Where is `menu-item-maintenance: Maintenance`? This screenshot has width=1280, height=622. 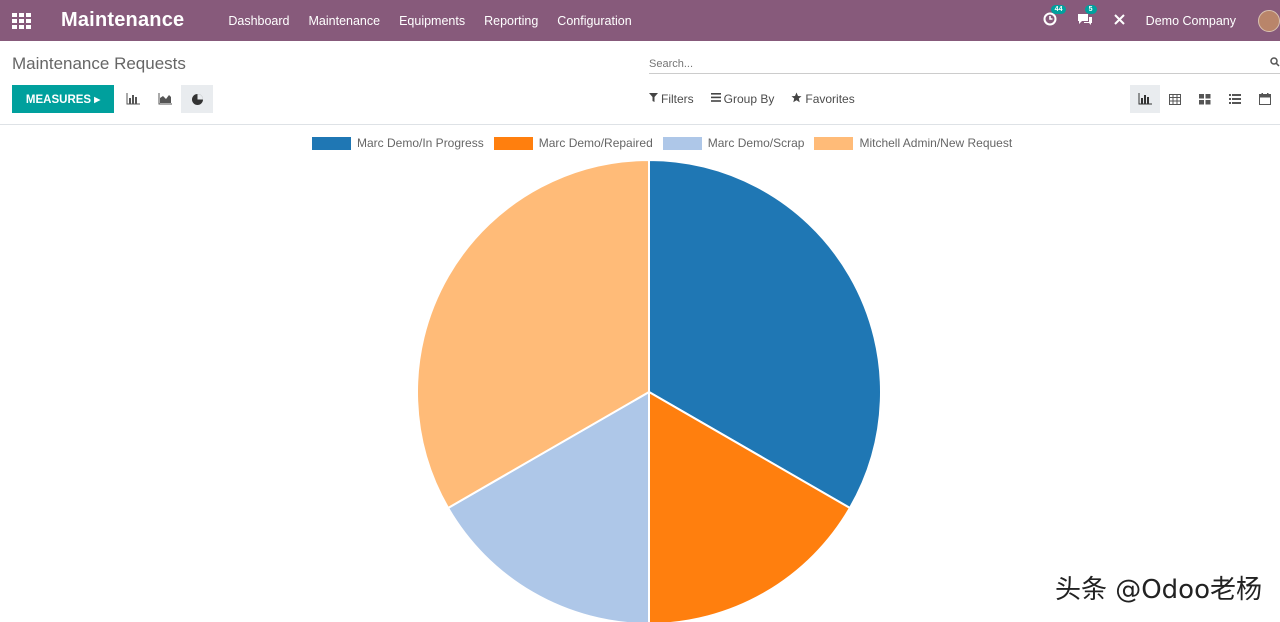 menu-item-maintenance: Maintenance is located at coordinates (344, 20).